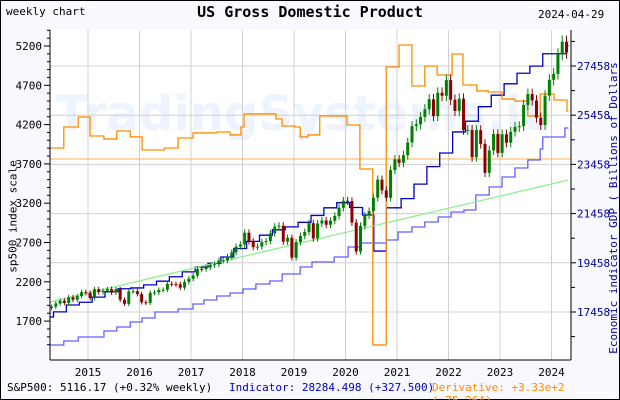 The height and width of the screenshot is (400, 620). What do you see at coordinates (88, 372) in the screenshot?
I see `x-axis-tick-label: 2015` at bounding box center [88, 372].